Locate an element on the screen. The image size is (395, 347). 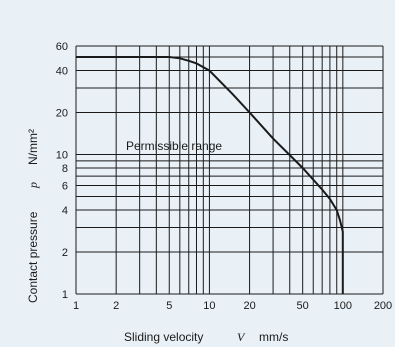
x-tick-label: 200 is located at coordinates (383, 306).